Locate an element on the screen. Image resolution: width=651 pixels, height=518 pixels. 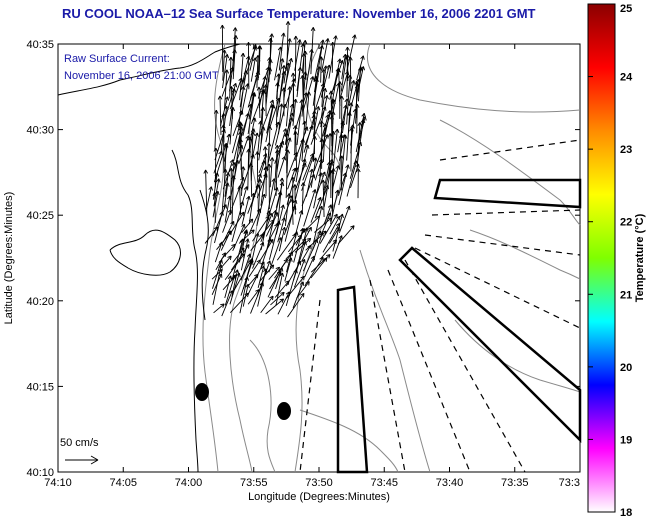
colorbar-tick-label: 24 is located at coordinates (626, 78).